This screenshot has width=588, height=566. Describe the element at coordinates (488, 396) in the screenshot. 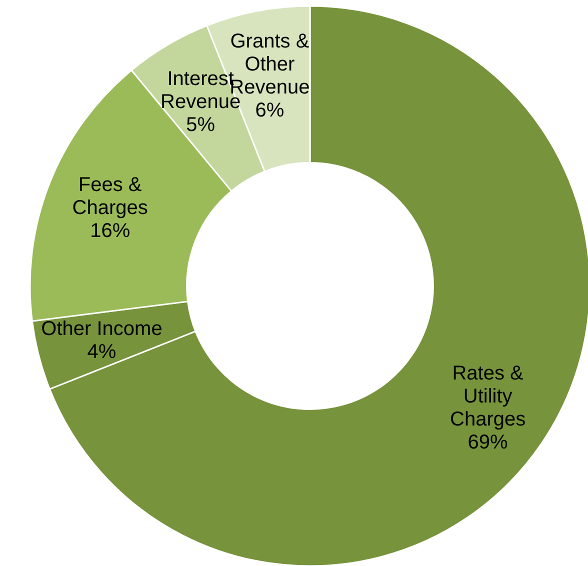

I see `slice-label: Rates & Utility Charges` at that location.